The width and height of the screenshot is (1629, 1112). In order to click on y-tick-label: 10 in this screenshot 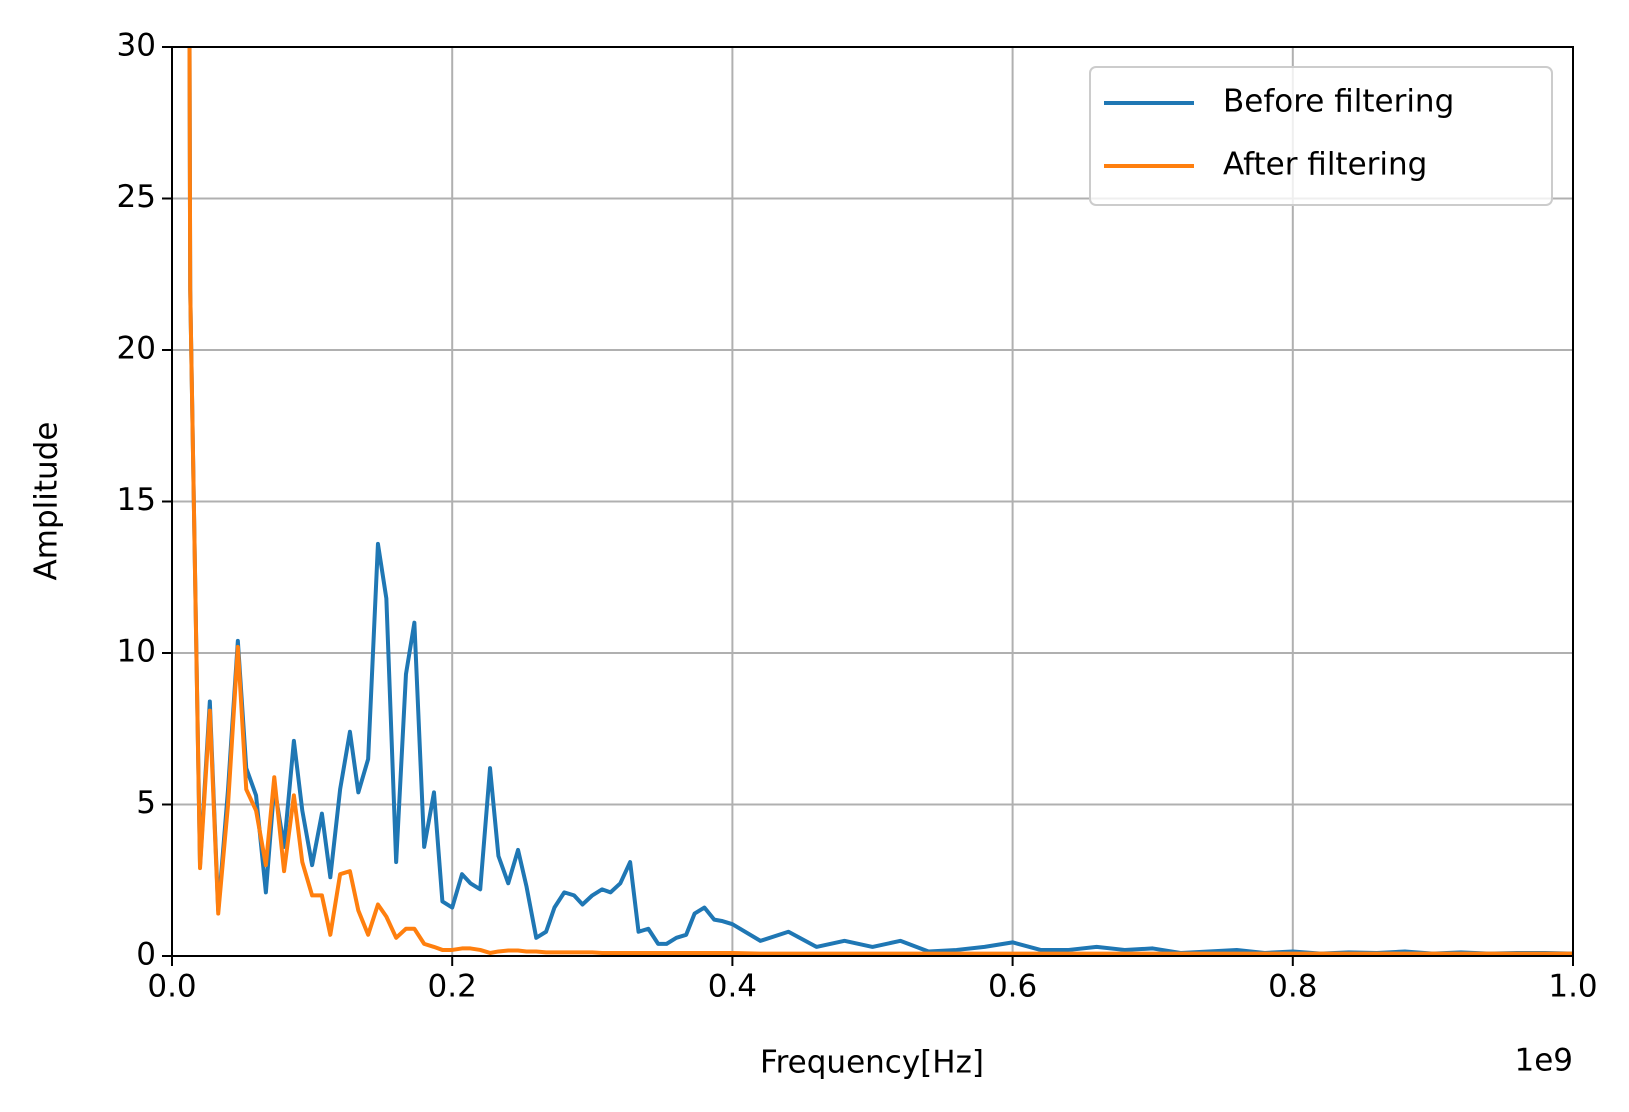, I will do `click(136, 652)`.